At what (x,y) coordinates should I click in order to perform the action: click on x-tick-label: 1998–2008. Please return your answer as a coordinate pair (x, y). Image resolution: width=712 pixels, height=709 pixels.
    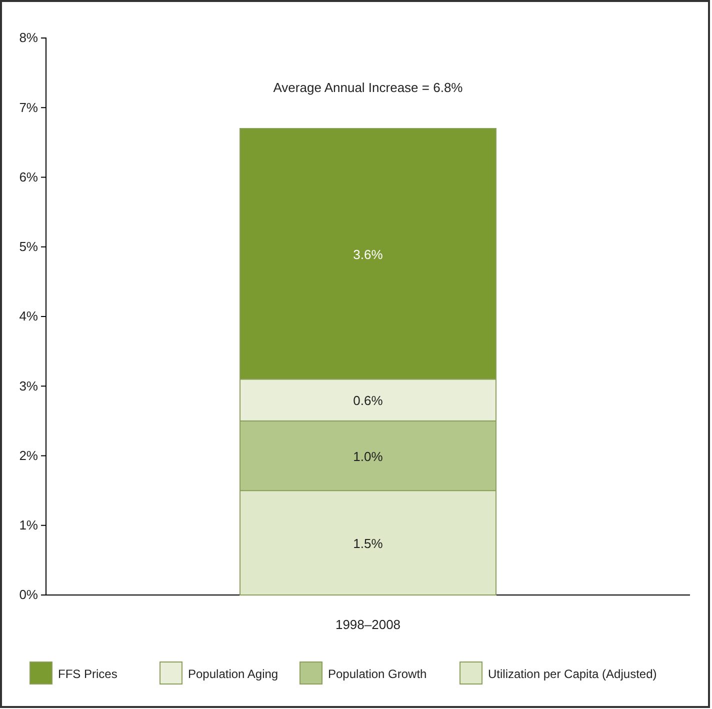
    Looking at the image, I should click on (368, 624).